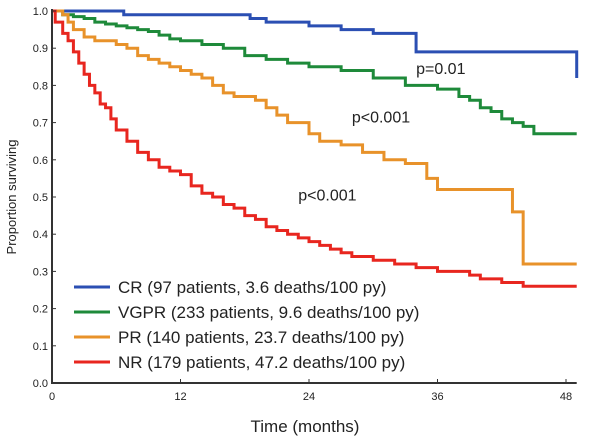 The width and height of the screenshot is (600, 444). I want to click on x-tick-label: 0, so click(52, 397).